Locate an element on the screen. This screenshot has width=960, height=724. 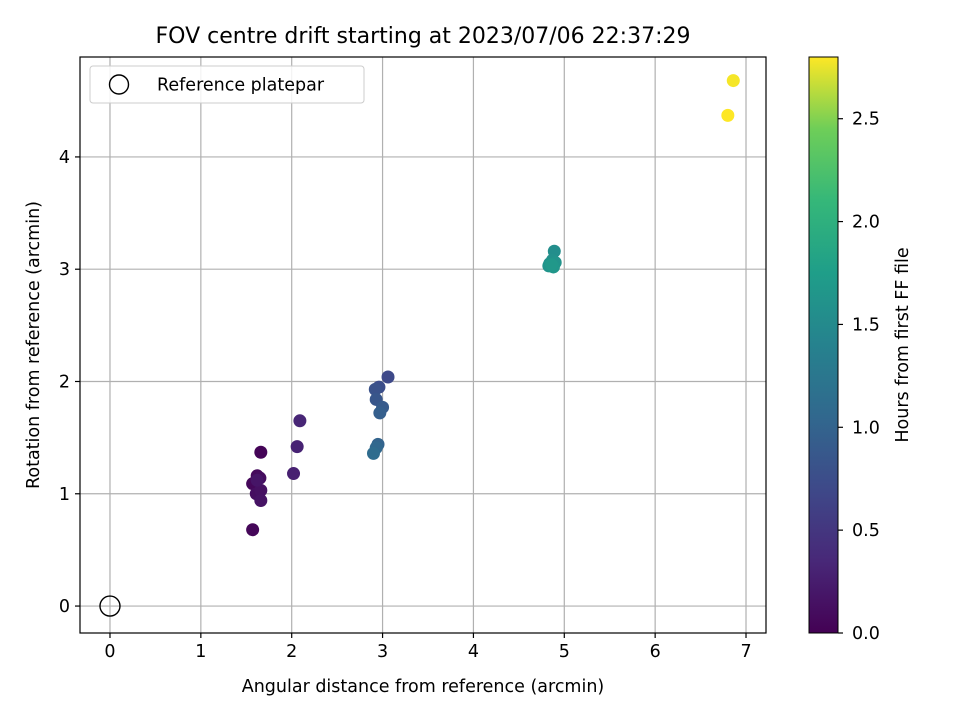
legend-label-reference: Reference platepar is located at coordinates (241, 86).